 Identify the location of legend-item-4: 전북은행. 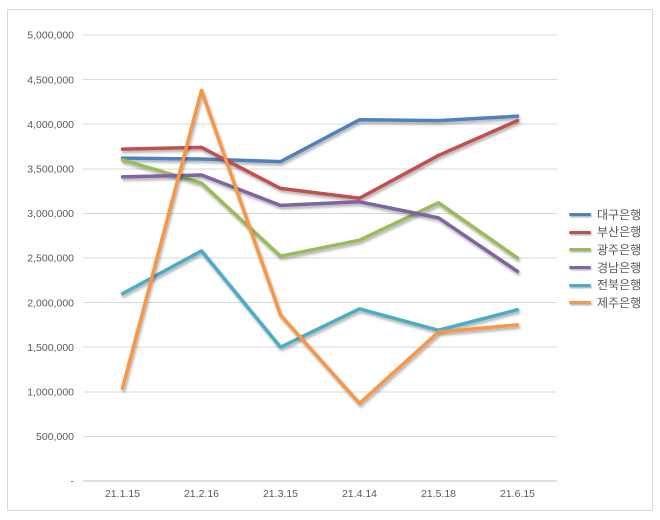
(605, 285).